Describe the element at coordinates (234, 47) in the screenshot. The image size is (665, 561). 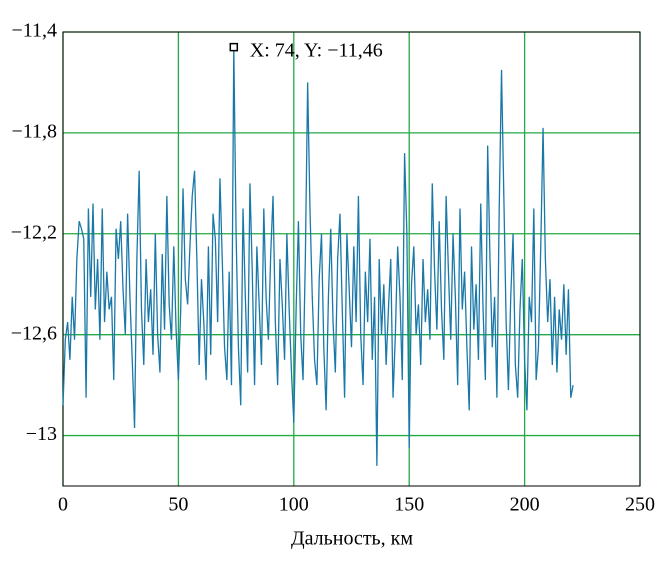
I see `annotation-marker` at that location.